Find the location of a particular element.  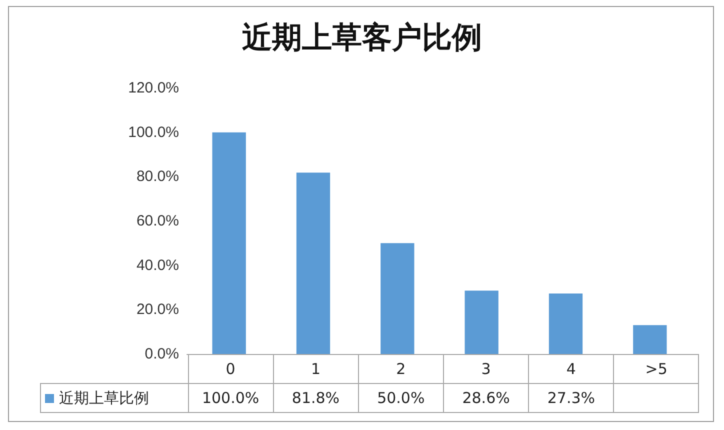

y-tick-label: 40.0% is located at coordinates (157, 265).